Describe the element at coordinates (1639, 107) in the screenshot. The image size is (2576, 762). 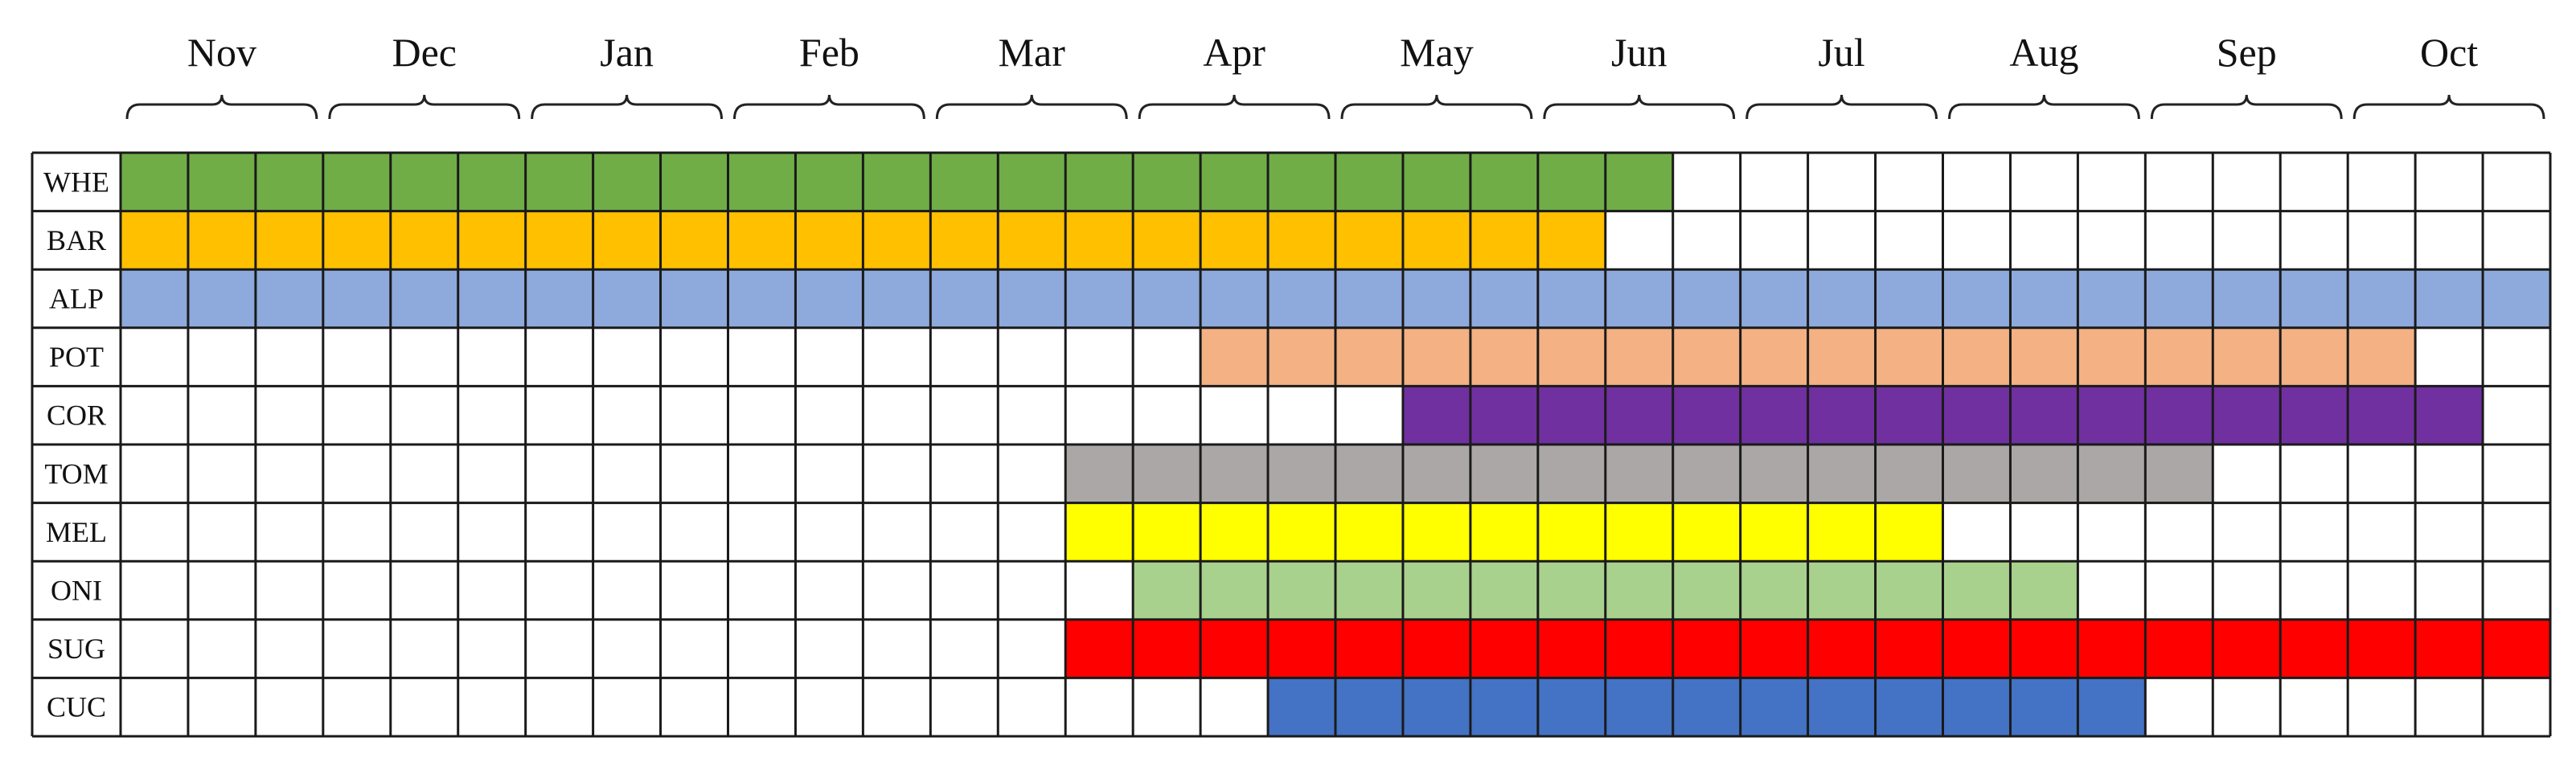
I see `month-brace-jun` at that location.